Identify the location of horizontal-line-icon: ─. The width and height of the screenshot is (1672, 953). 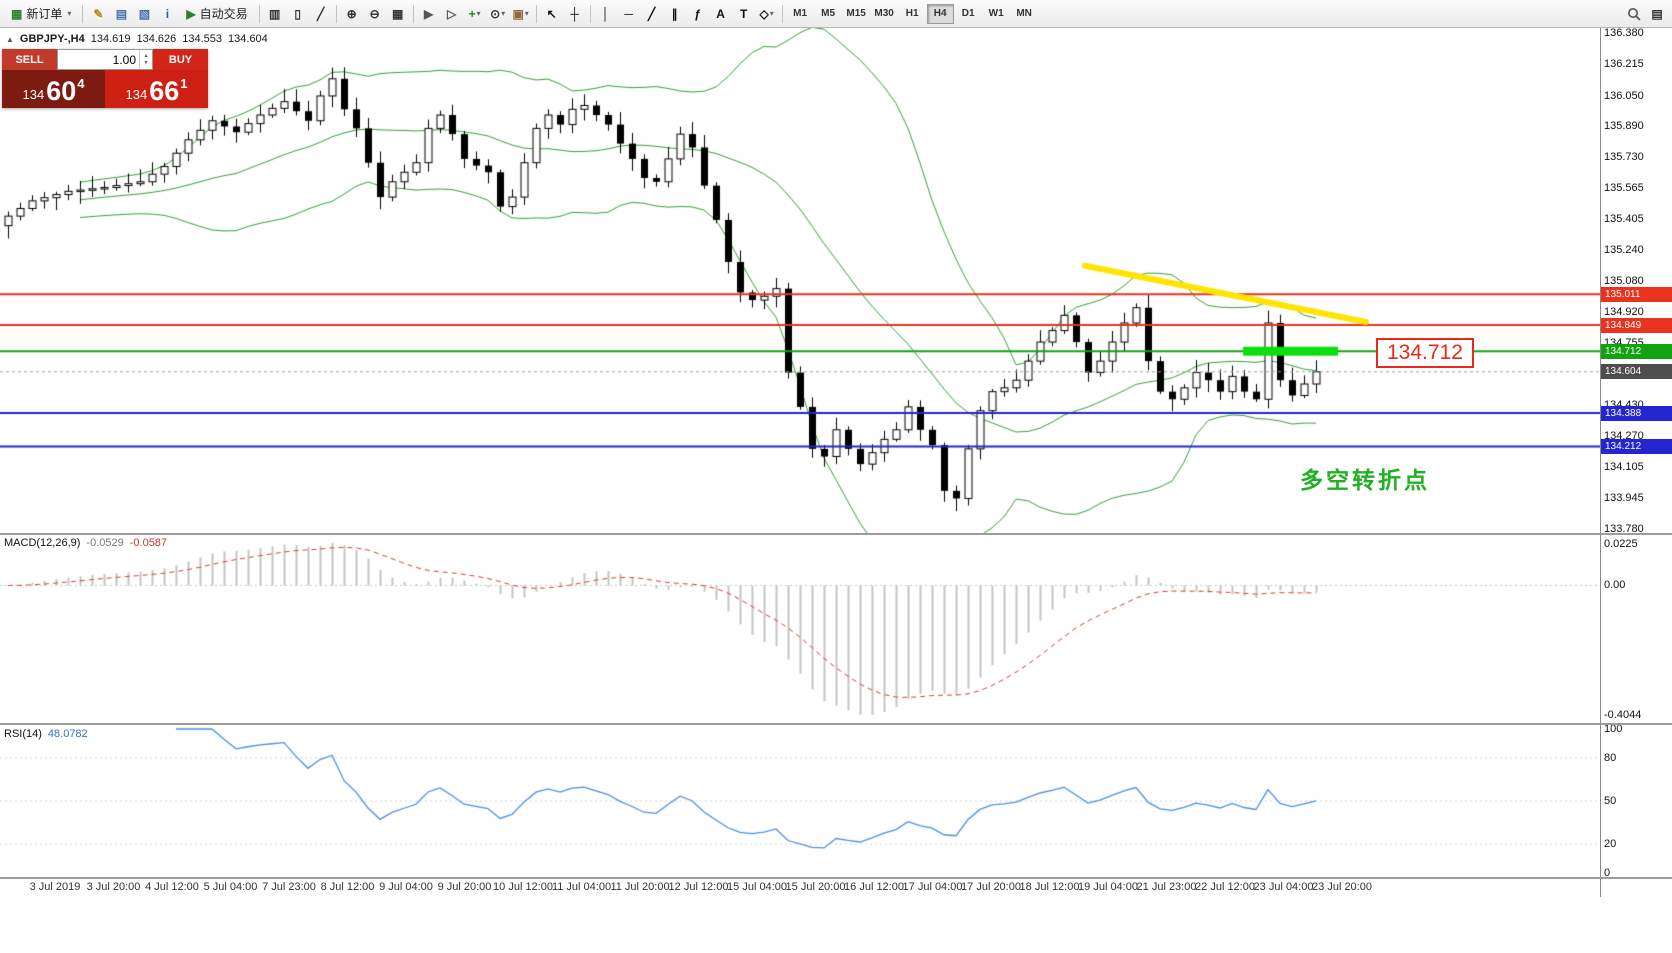
(629, 14).